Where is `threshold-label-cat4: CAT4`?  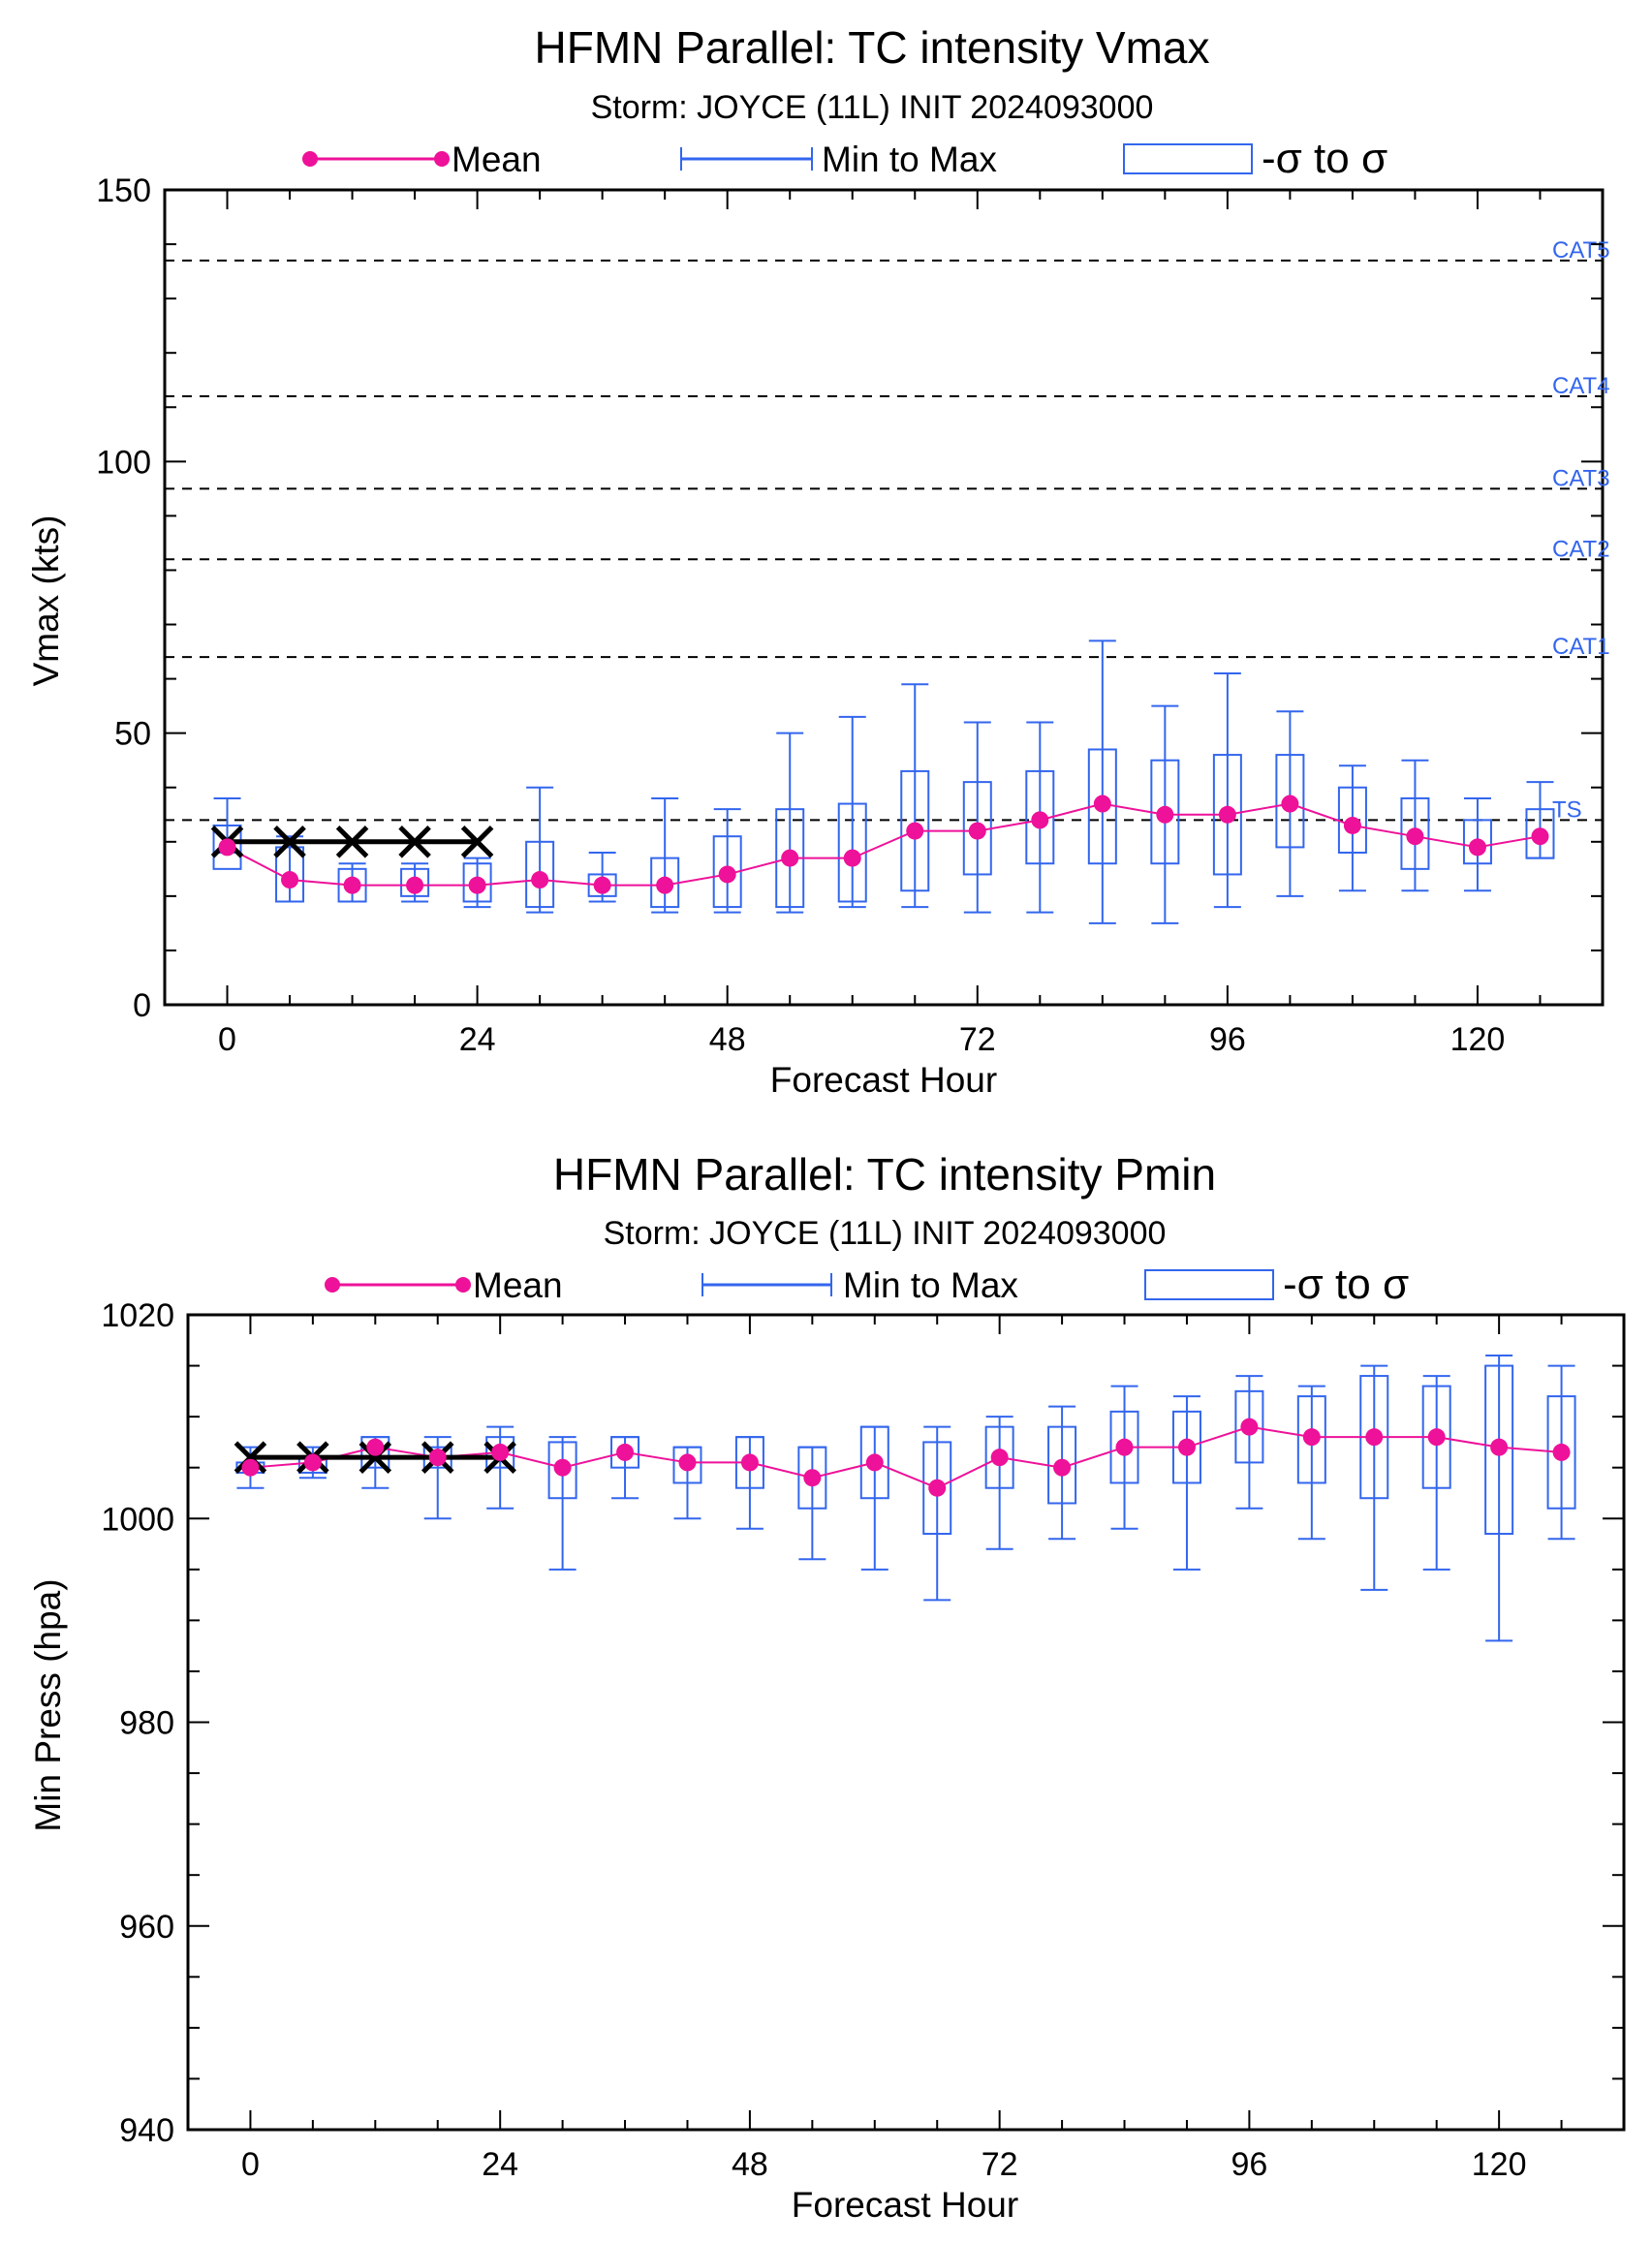
threshold-label-cat4: CAT4 is located at coordinates (1581, 386).